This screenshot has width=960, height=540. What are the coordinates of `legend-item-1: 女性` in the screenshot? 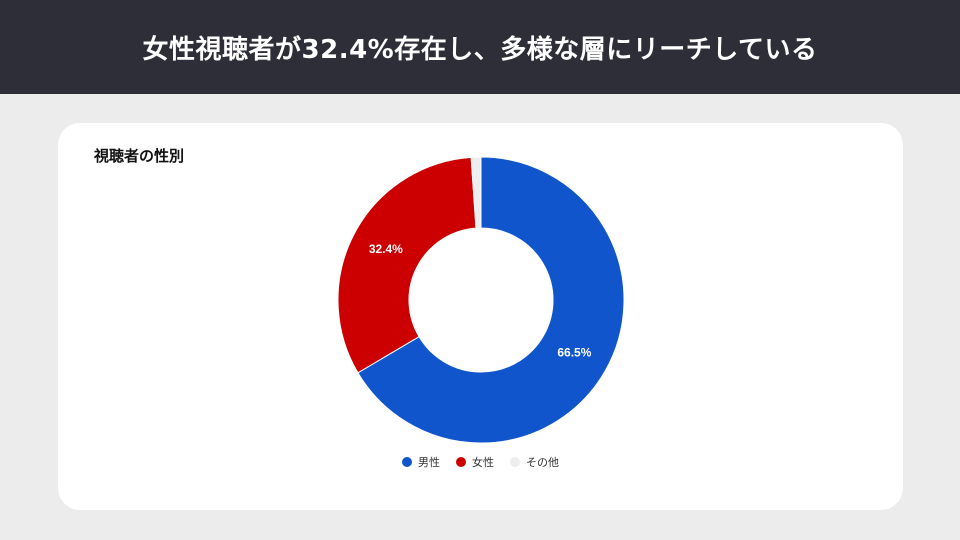 It's located at (475, 462).